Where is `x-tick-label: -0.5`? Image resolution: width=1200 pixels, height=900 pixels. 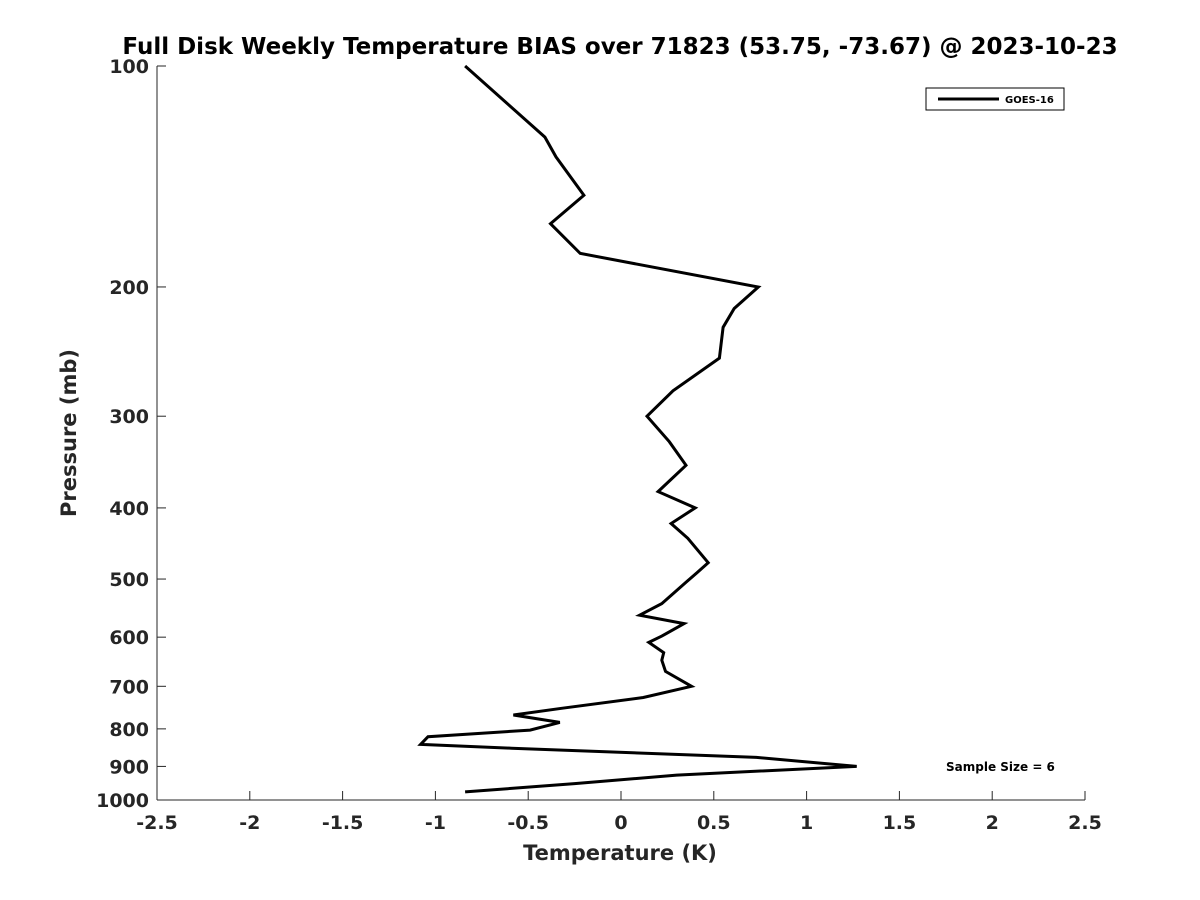 x-tick-label: -0.5 is located at coordinates (528, 823).